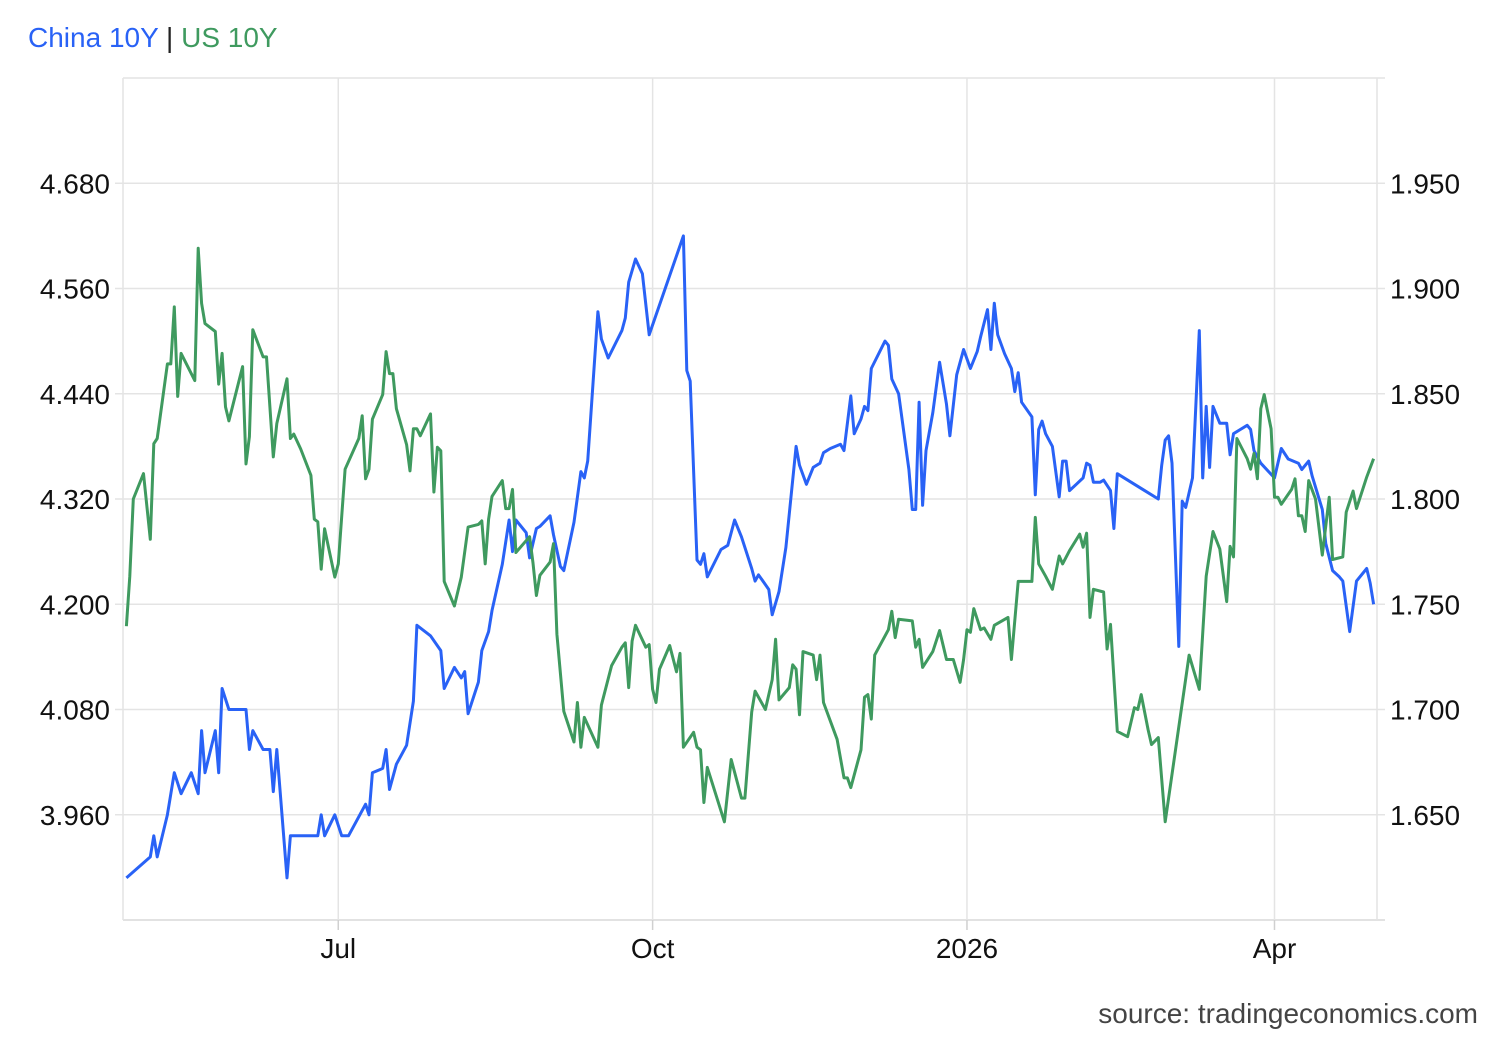  What do you see at coordinates (1288, 1013) in the screenshot?
I see `source-credit: source: tradingeconomics.com` at bounding box center [1288, 1013].